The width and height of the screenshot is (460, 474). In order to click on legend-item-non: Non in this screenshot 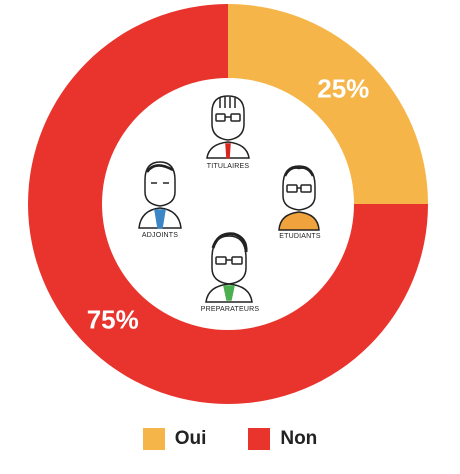, I will do `click(282, 439)`.